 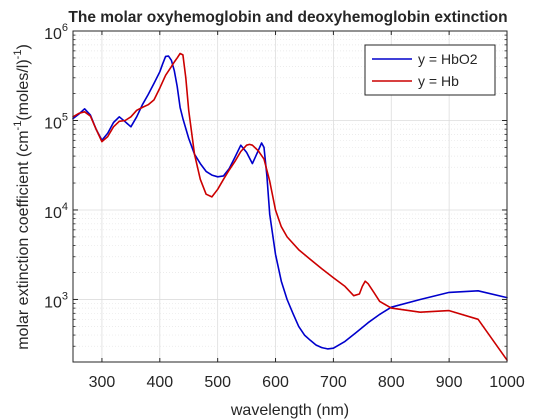 I want to click on y-axis-label-part-1: molar extinction coefficient (cm, so click(x=23, y=239).